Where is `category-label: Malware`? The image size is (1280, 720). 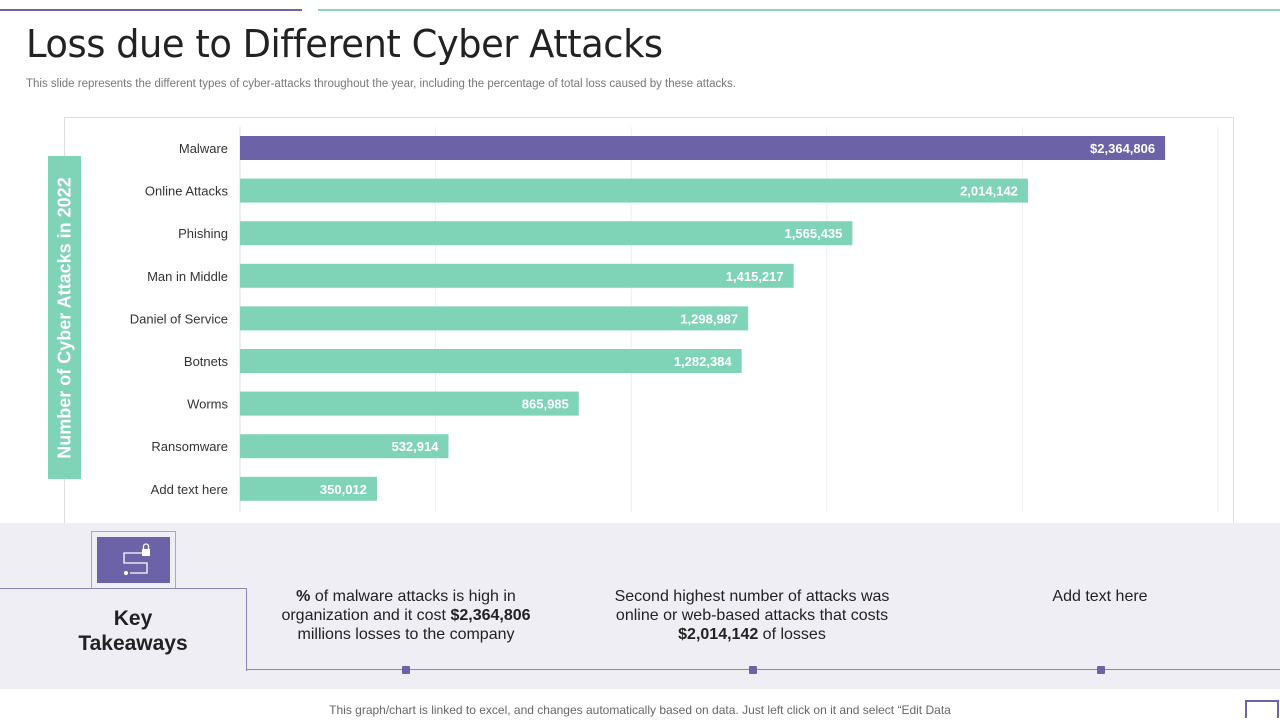
category-label: Malware is located at coordinates (203, 148).